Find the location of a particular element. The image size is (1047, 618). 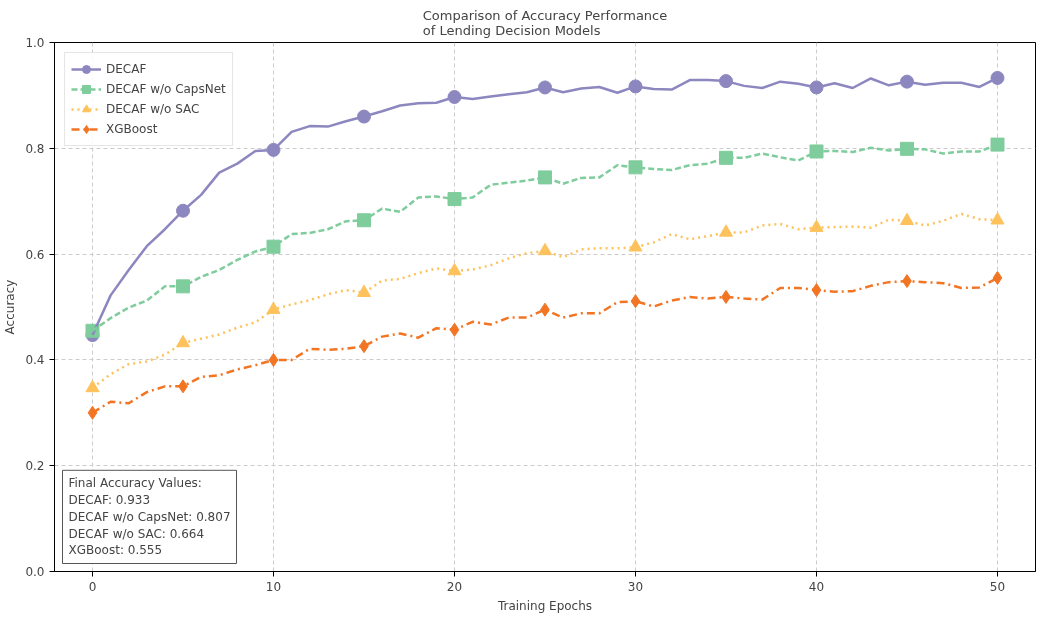

y-tick-label: 0.8 is located at coordinates (35, 148).